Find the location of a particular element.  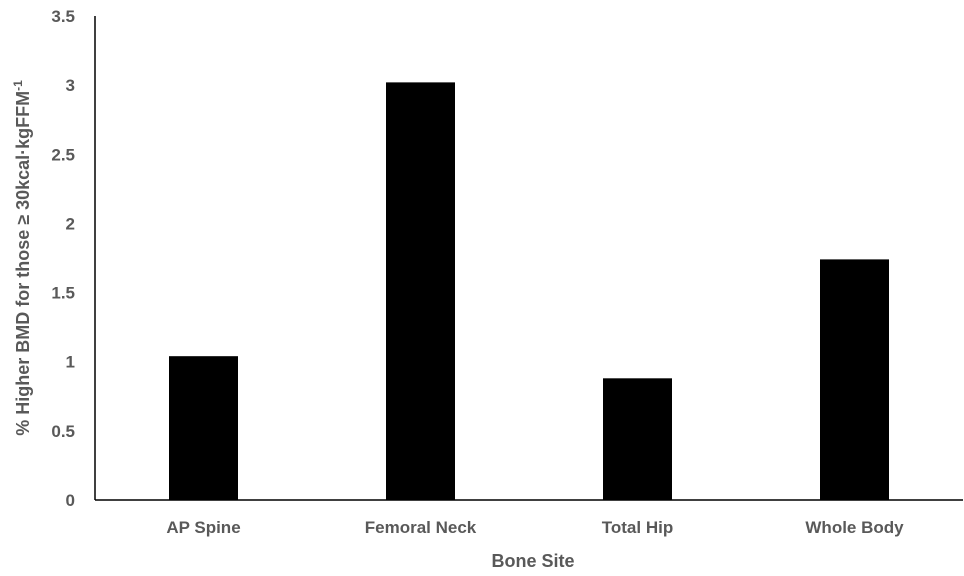

bar-whole-body is located at coordinates (854, 379).